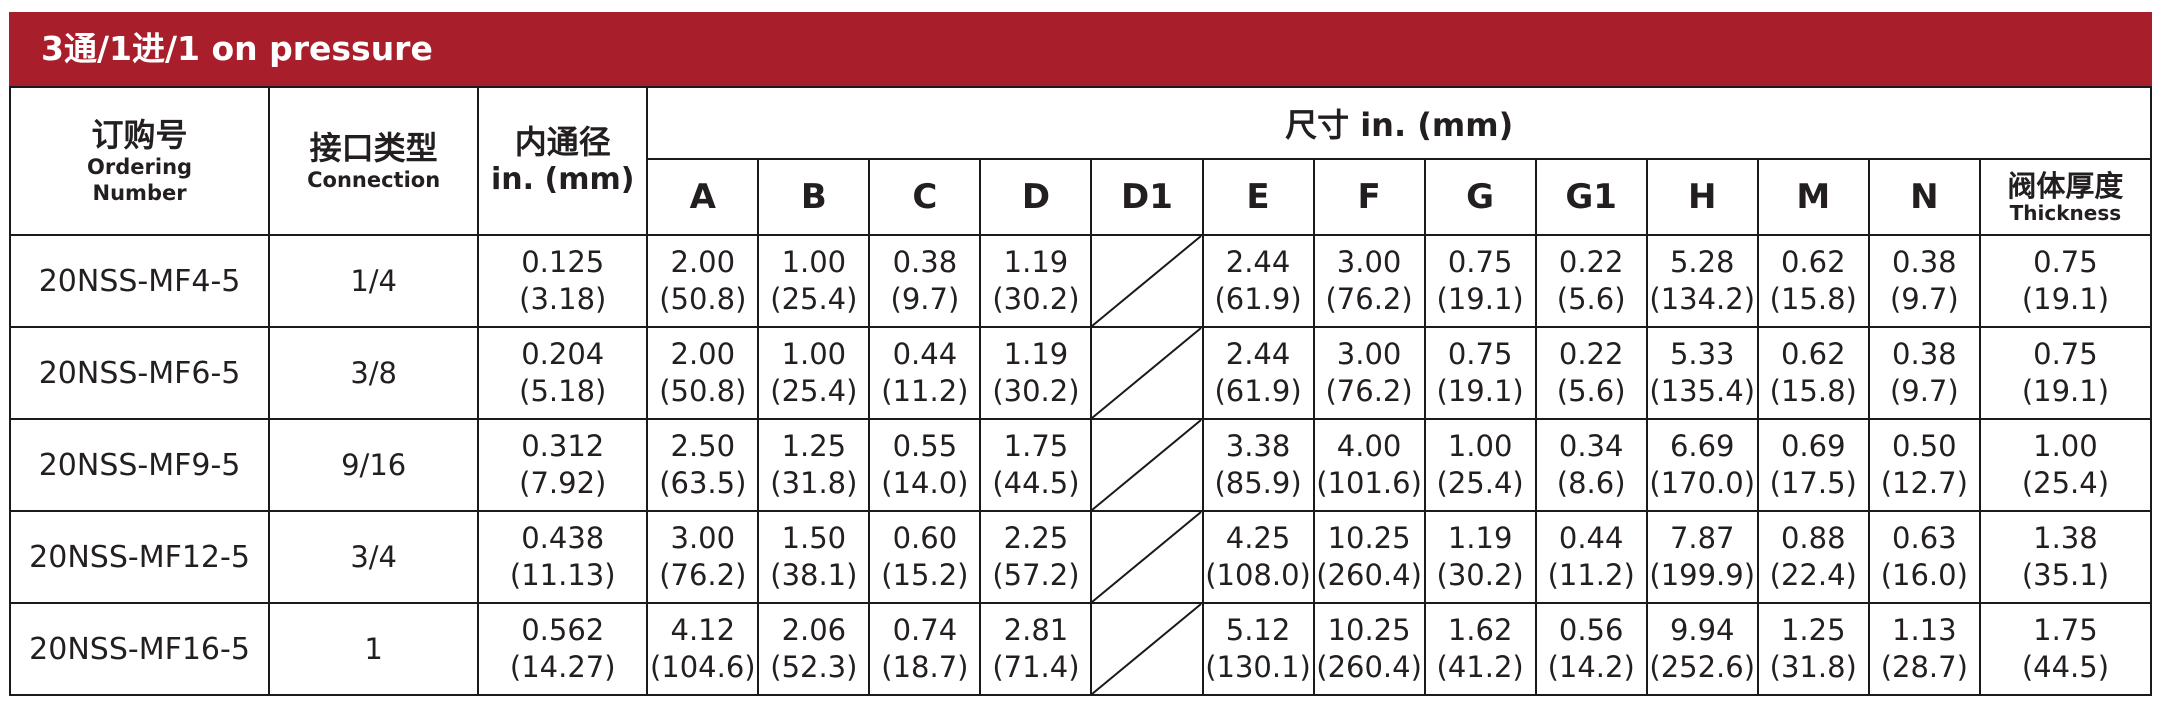  What do you see at coordinates (2065, 557) in the screenshot?
I see `thickness-cell: 1.38 (35.1)` at bounding box center [2065, 557].